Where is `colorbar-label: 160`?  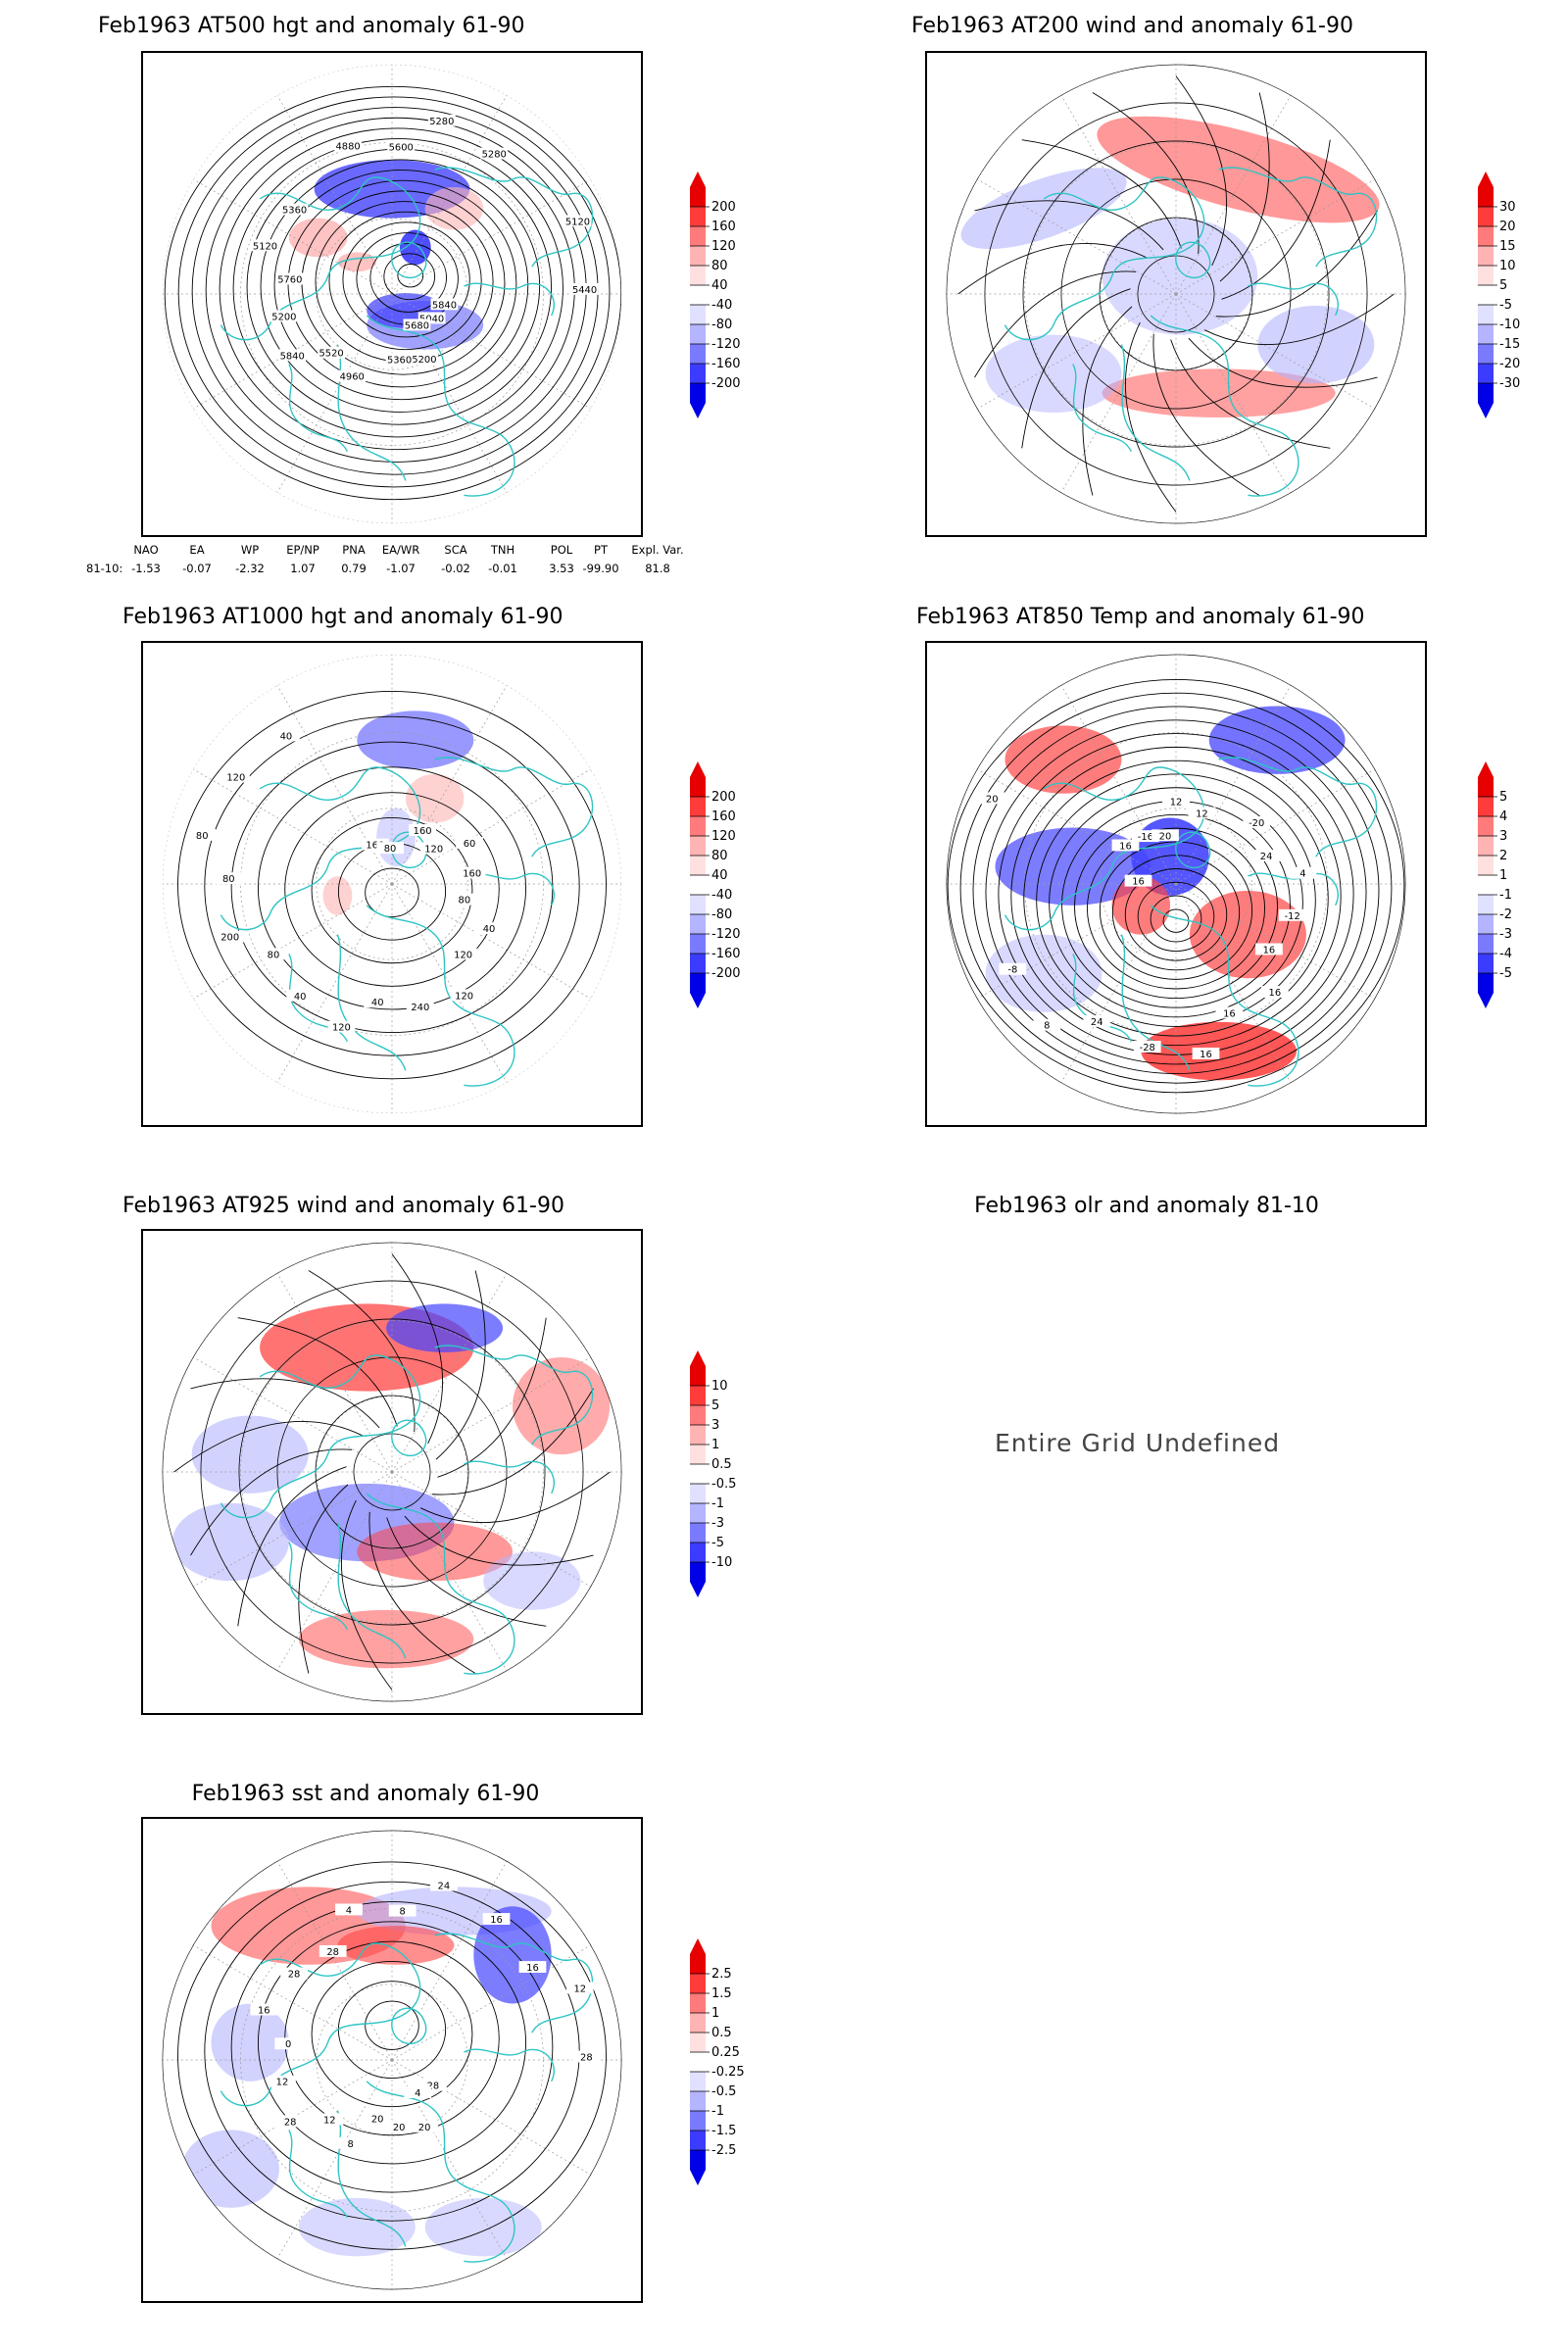 colorbar-label: 160 is located at coordinates (723, 816).